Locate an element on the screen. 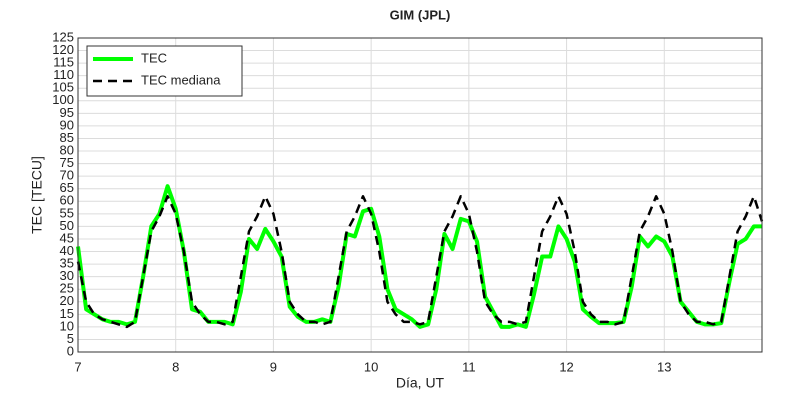 The width and height of the screenshot is (800, 405). y-tick-label: 85 is located at coordinates (67, 137).